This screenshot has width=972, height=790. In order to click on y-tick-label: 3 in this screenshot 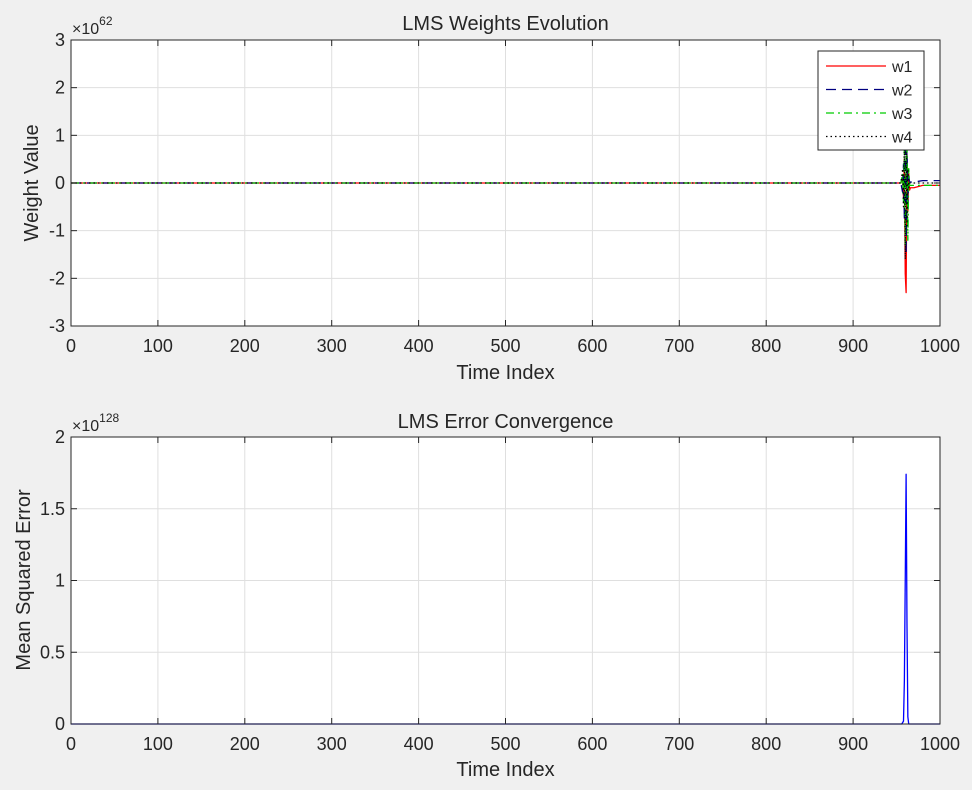, I will do `click(60, 40)`.